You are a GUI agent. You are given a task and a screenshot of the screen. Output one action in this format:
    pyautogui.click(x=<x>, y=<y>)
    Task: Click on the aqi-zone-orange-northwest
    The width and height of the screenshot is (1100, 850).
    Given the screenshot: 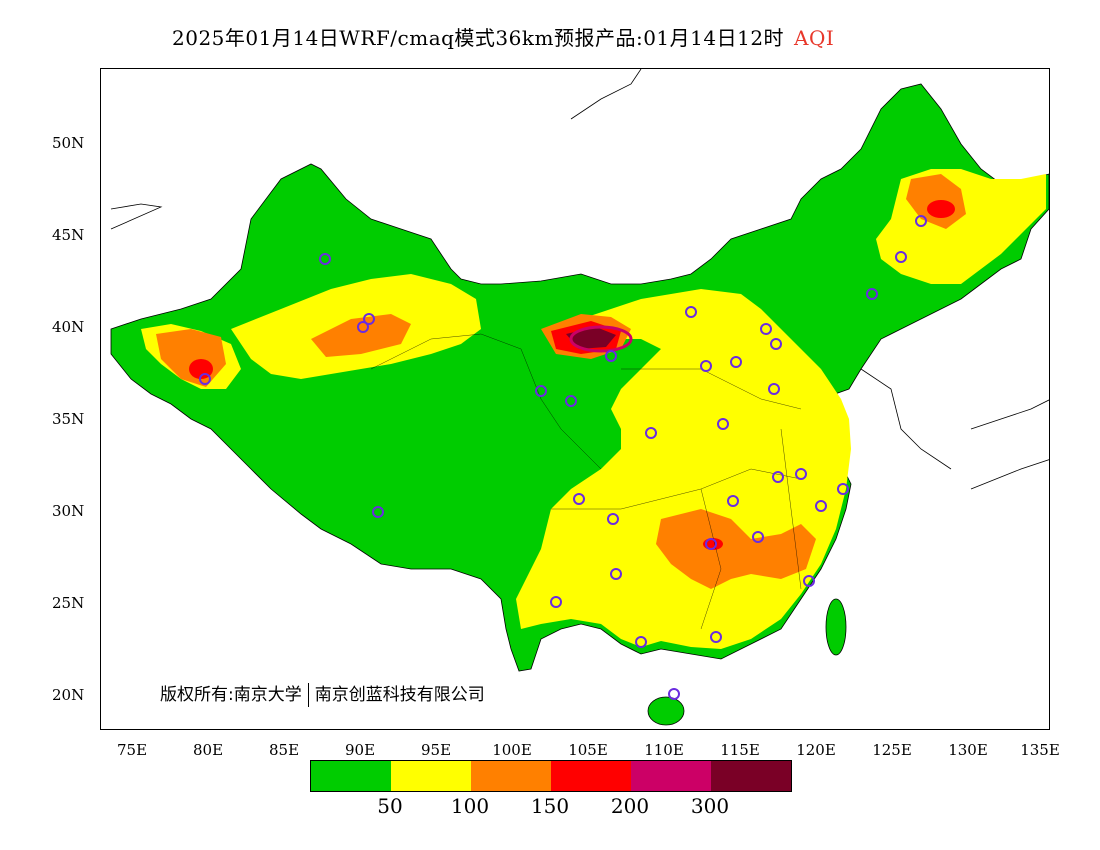 What is the action you would take?
    pyautogui.click(x=361, y=335)
    